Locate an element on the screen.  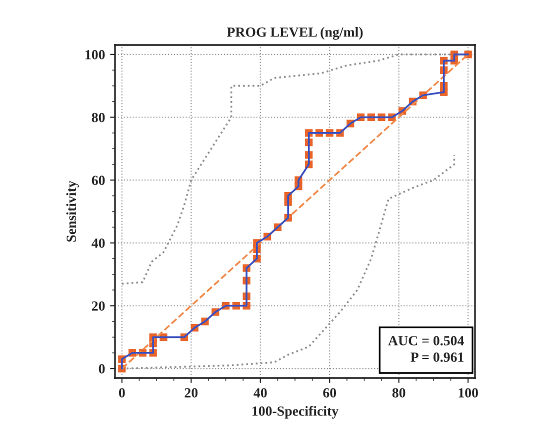
x-tick-label: 100 is located at coordinates (468, 393).